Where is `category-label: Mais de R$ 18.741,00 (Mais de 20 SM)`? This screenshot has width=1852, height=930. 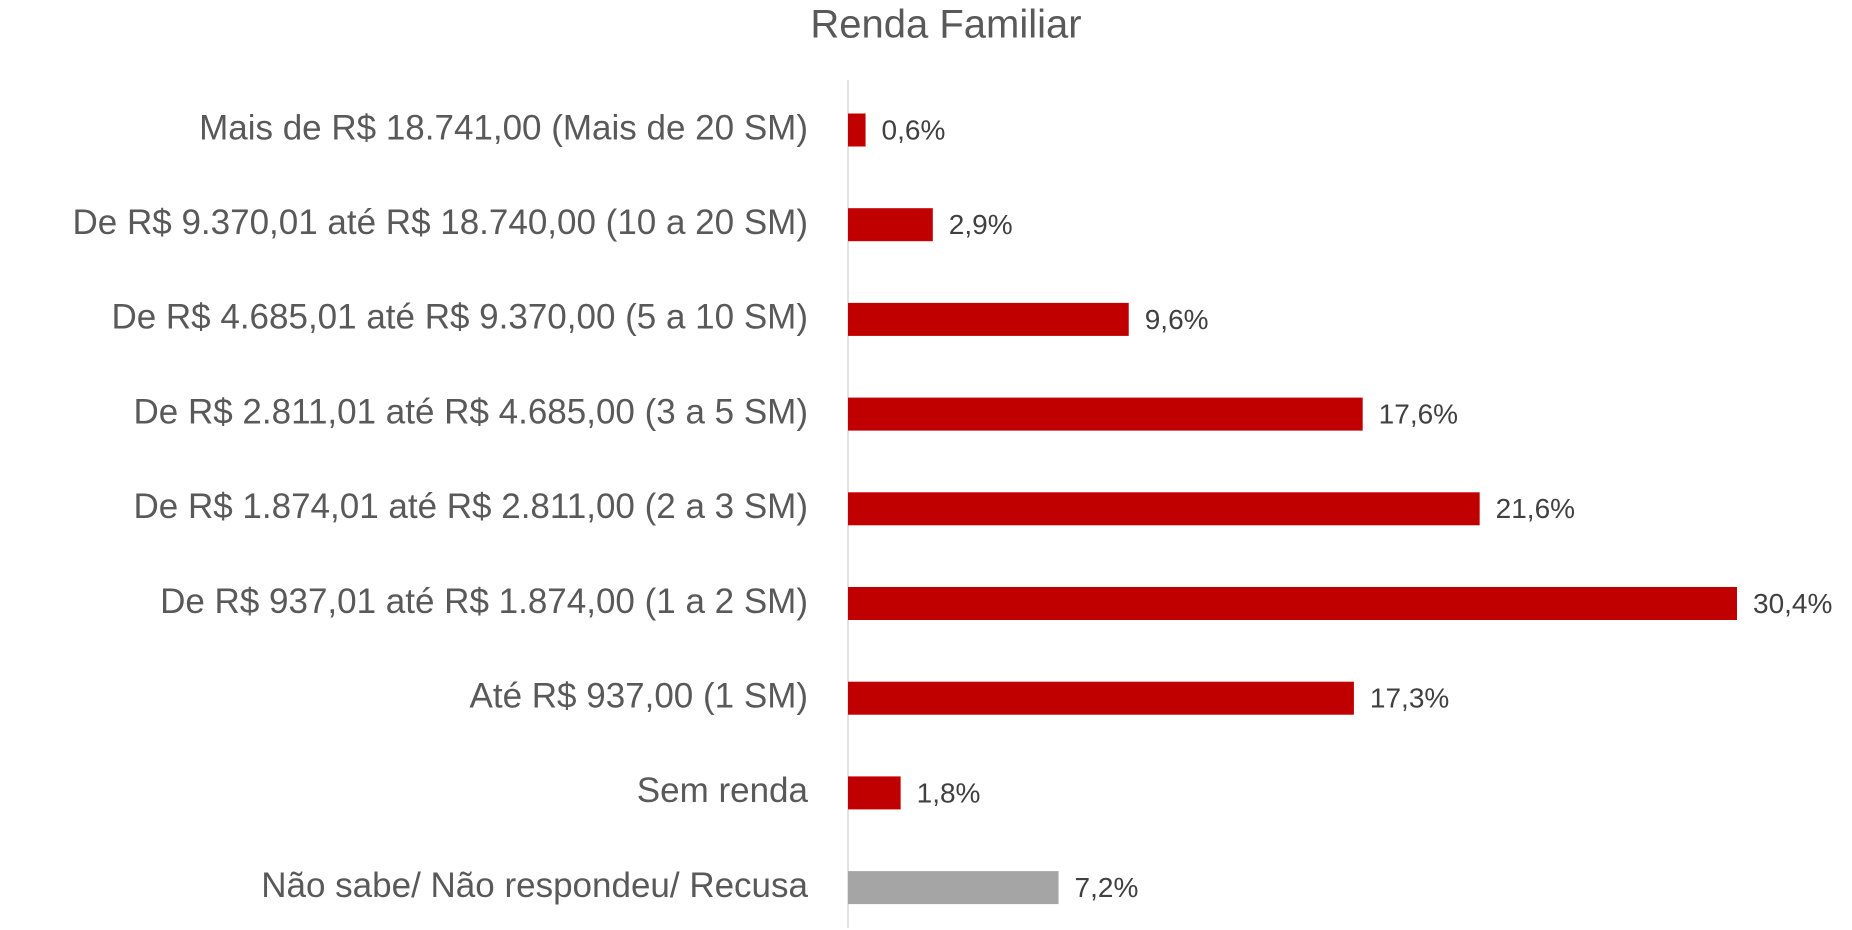 category-label: Mais de R$ 18.741,00 (Mais de 20 SM) is located at coordinates (503, 127).